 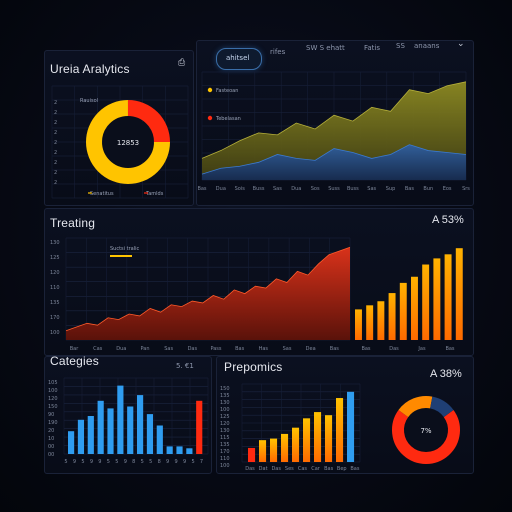 I want to click on x-tick-label: Das, so click(x=193, y=349).